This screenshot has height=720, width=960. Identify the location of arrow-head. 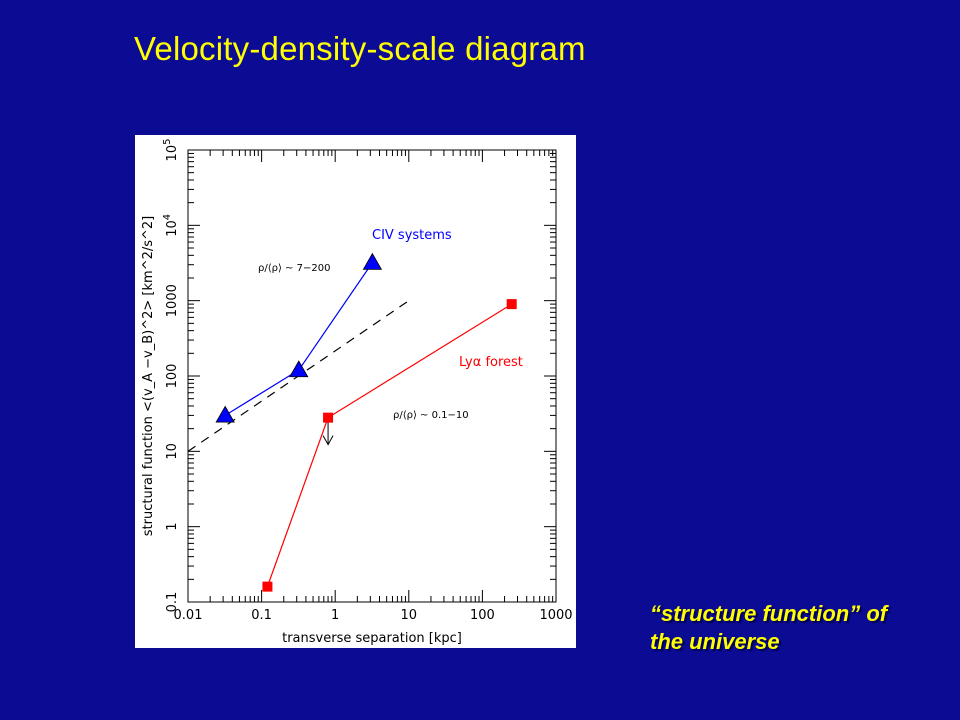
(328, 440).